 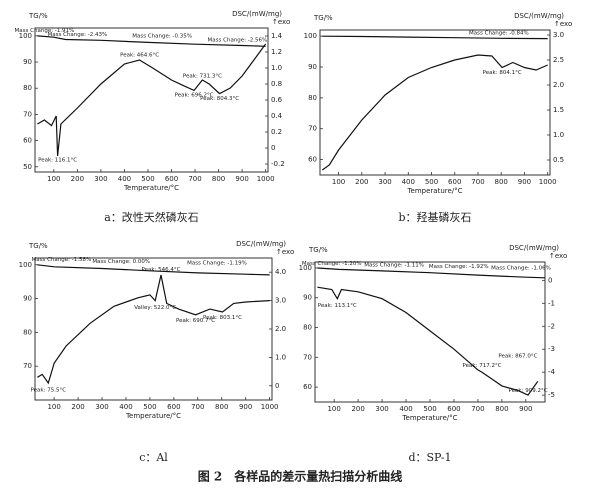 What do you see at coordinates (300, 476) in the screenshot?
I see `figure-caption: 图 2 各样品的差示量热扫描分析曲线` at bounding box center [300, 476].